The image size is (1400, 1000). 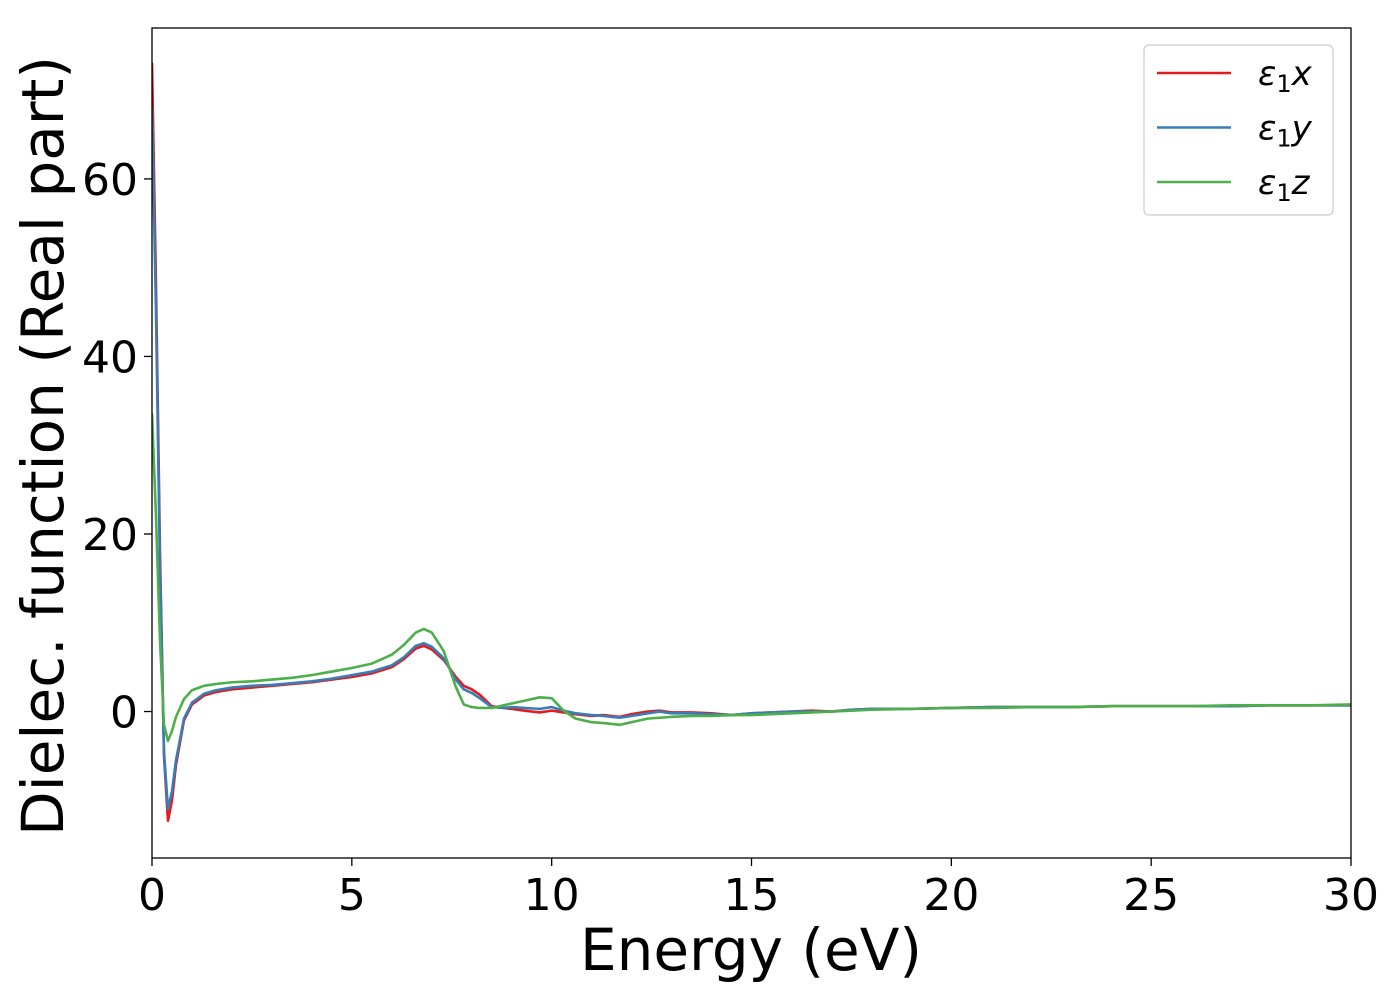 What do you see at coordinates (552, 895) in the screenshot?
I see `x-tick-label: 10` at bounding box center [552, 895].